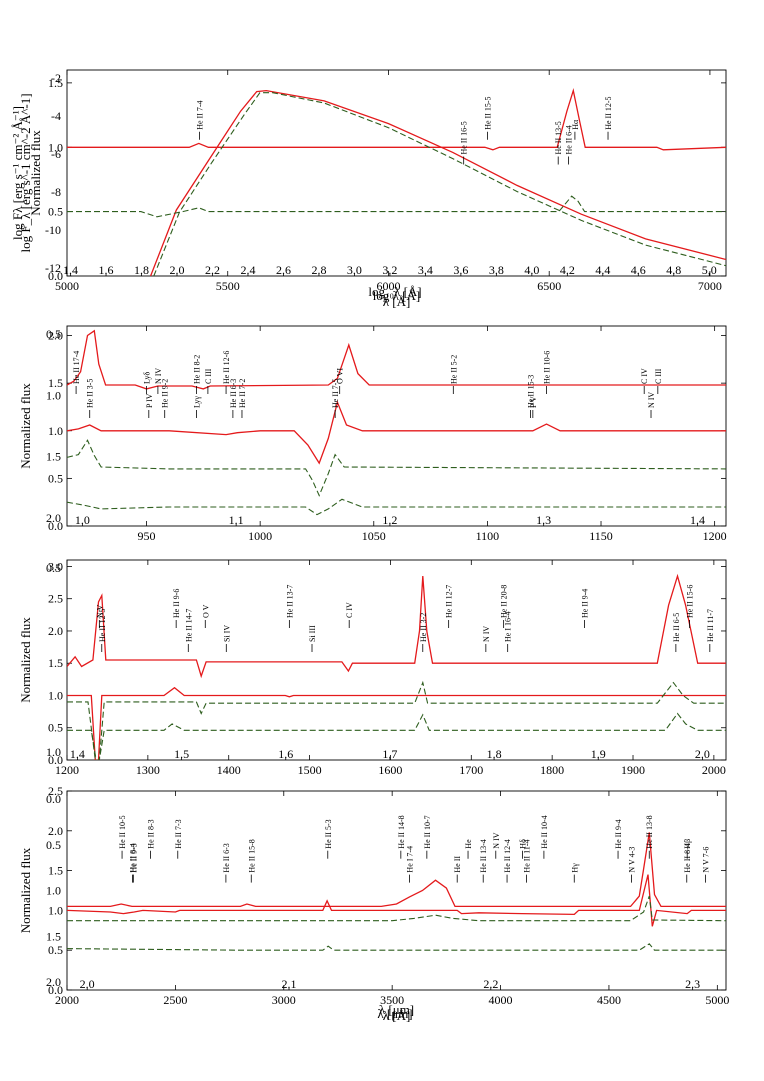  Describe the element at coordinates (633, 770) in the screenshot. I see `x-tick-label: 1900` at that location.